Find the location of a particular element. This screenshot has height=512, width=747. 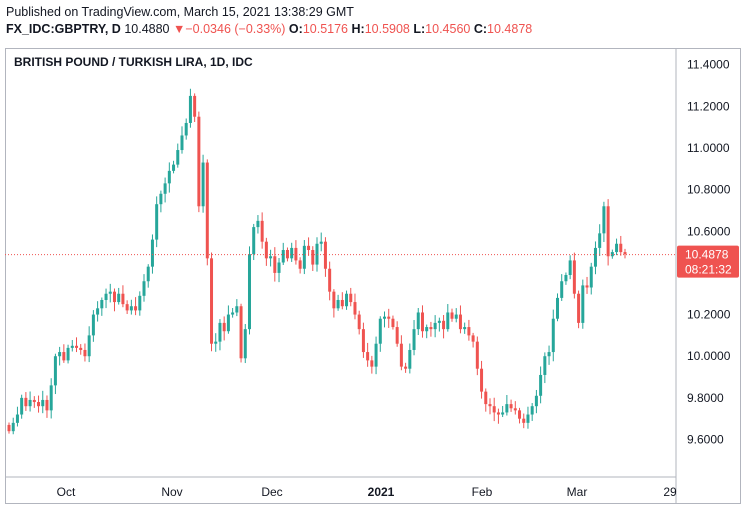

price-tick-label: 10.6000 is located at coordinates (709, 231).